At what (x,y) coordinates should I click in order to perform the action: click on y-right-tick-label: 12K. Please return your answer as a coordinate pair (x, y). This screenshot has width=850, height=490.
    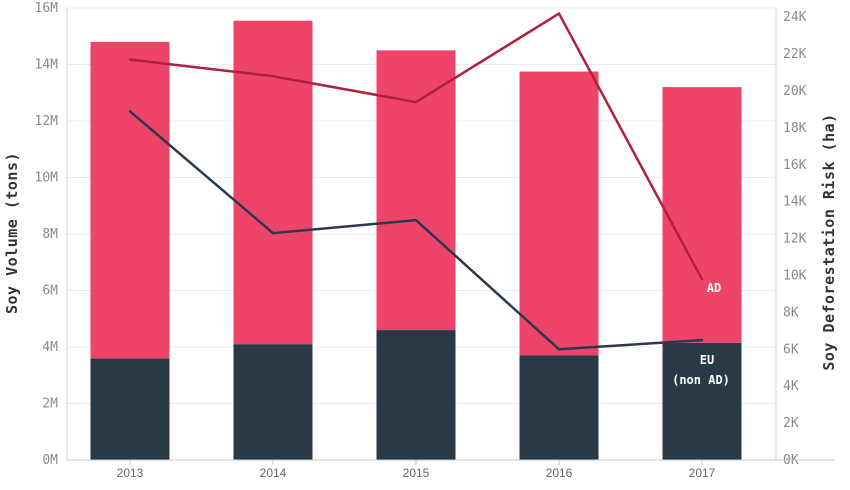
    Looking at the image, I should click on (795, 239).